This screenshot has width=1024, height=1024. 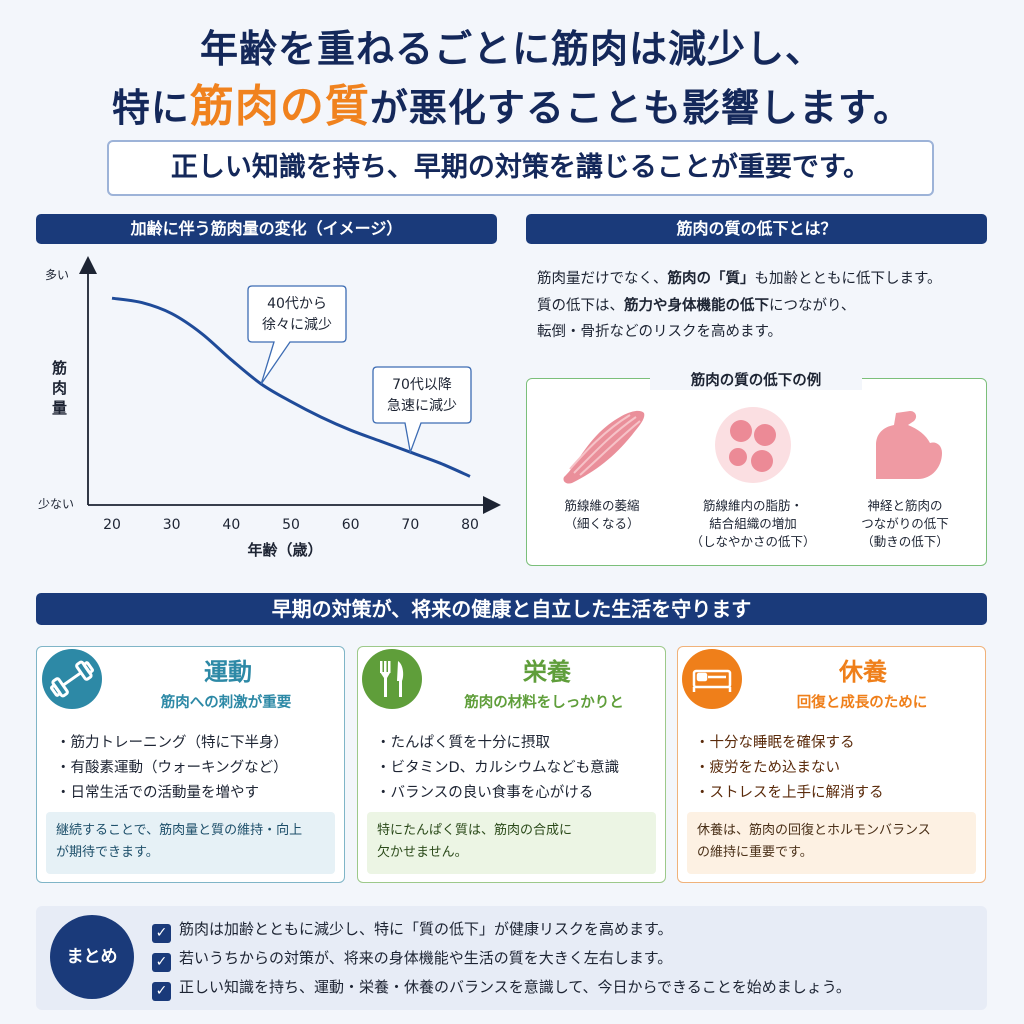 I want to click on y-axis-title-1: 筋, so click(x=59, y=368).